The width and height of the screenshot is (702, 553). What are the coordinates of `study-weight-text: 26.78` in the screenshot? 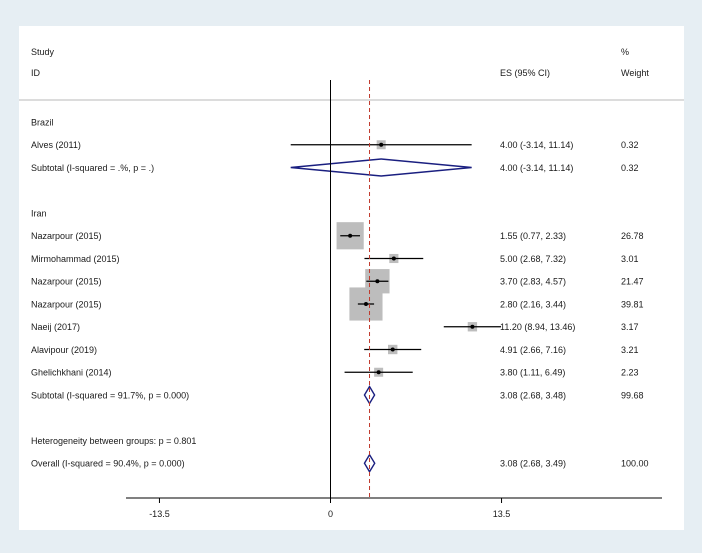 It's located at (632, 236).